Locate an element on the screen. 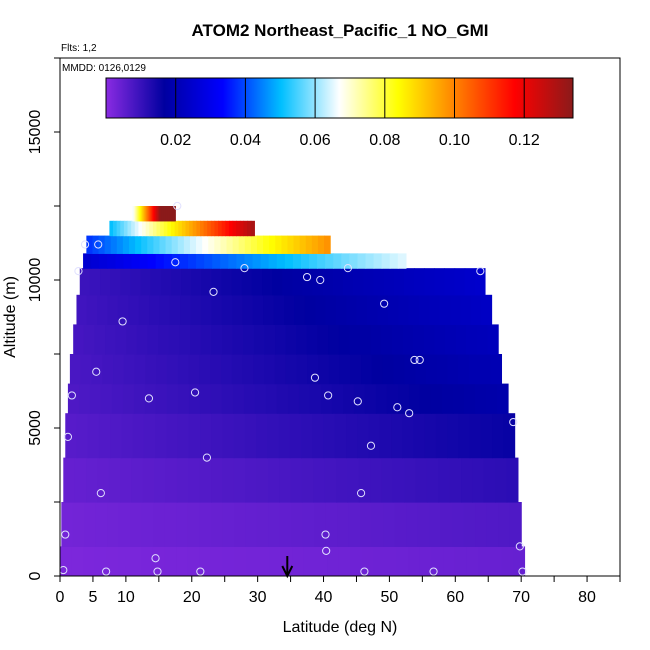  colorbar-tick-label: 0.06 is located at coordinates (315, 140).